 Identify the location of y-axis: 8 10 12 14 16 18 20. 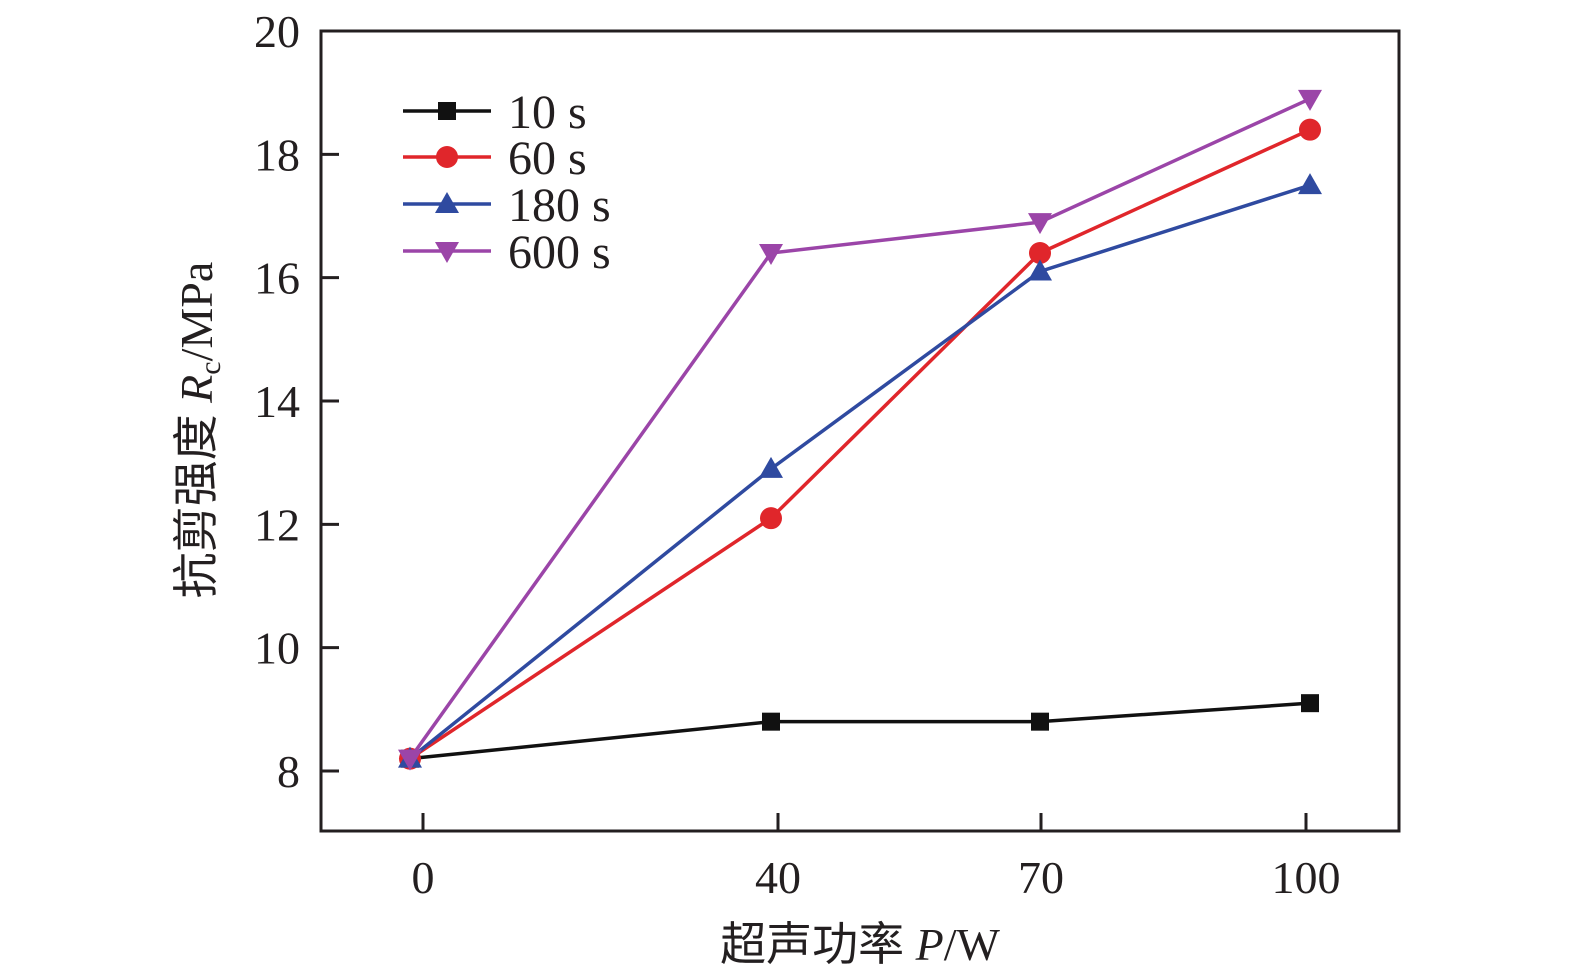
(296, 401).